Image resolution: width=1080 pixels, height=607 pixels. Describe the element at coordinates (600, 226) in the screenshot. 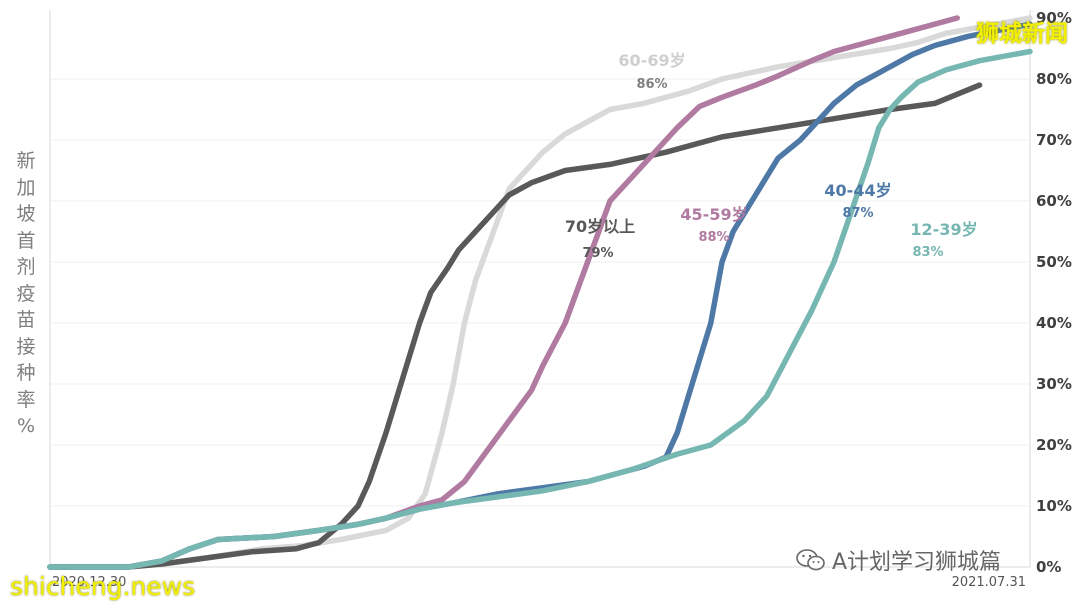

I see `series-label-name: 70岁以上` at that location.